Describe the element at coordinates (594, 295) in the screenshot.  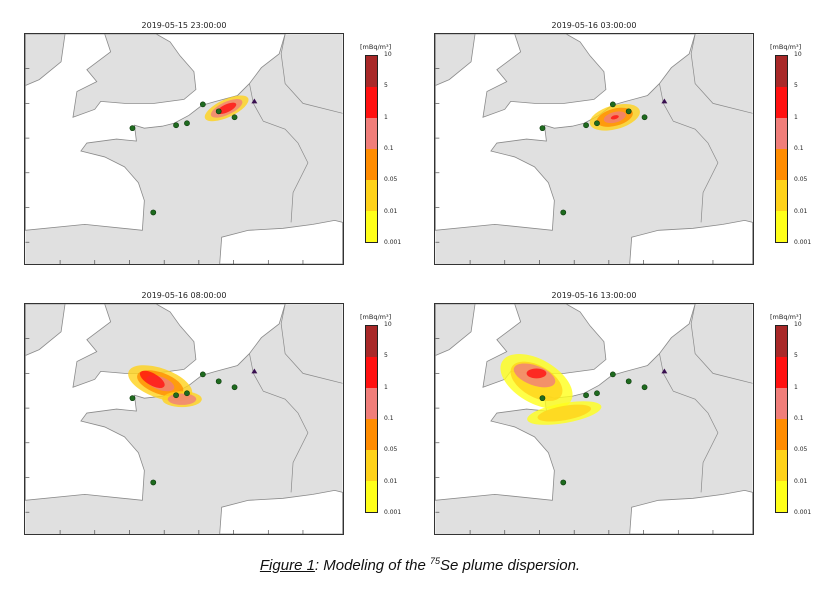
I see `panel-title: 2019-05-16 13:00:00` at that location.